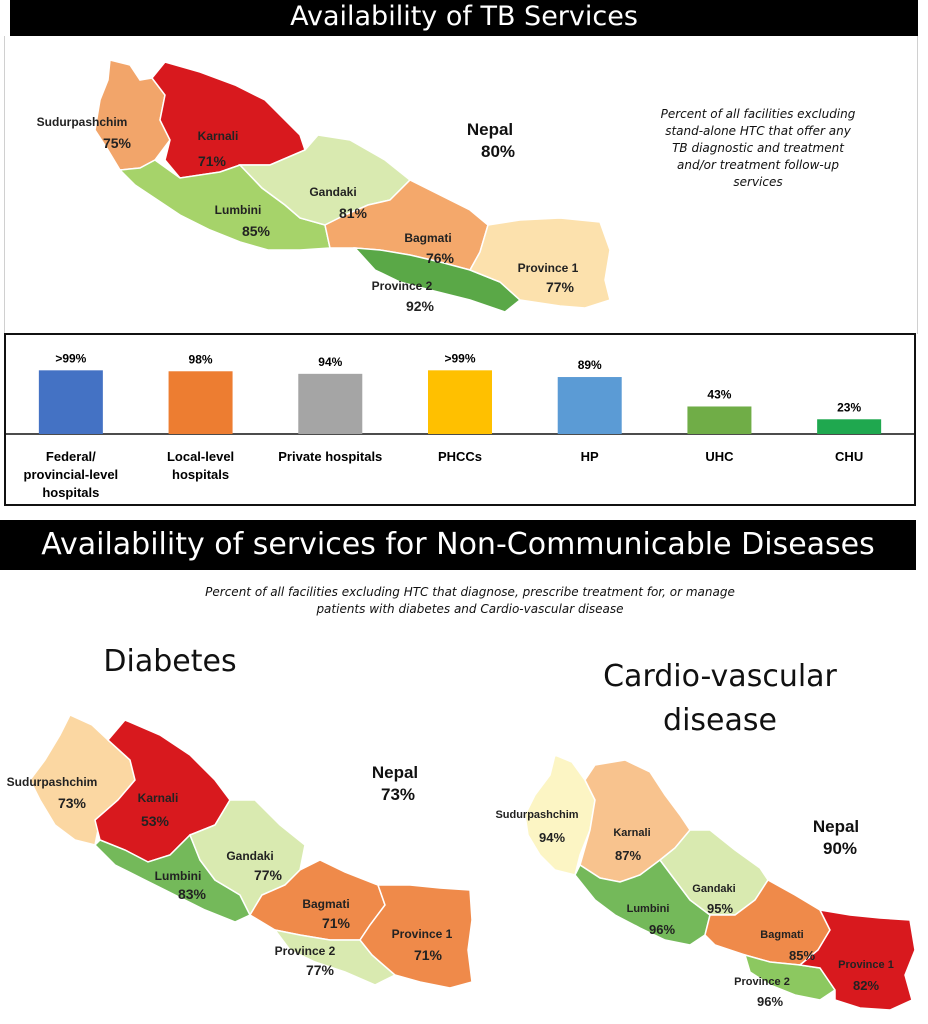  I want to click on tb-label-lumbini-value: 85%, so click(256, 231).